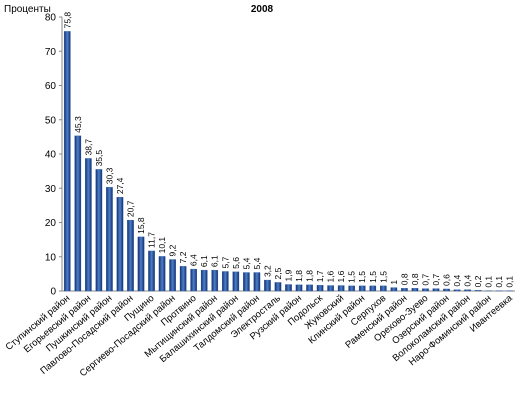 Image resolution: width=523 pixels, height=408 pixels. What do you see at coordinates (51, 189) in the screenshot?
I see `y-tick-label: 30` at bounding box center [51, 189].